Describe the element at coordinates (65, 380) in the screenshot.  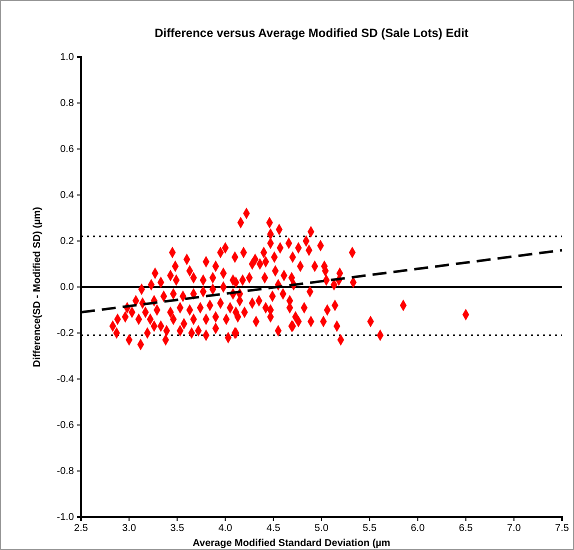
I see `y-tick-label: -0.4` at that location.